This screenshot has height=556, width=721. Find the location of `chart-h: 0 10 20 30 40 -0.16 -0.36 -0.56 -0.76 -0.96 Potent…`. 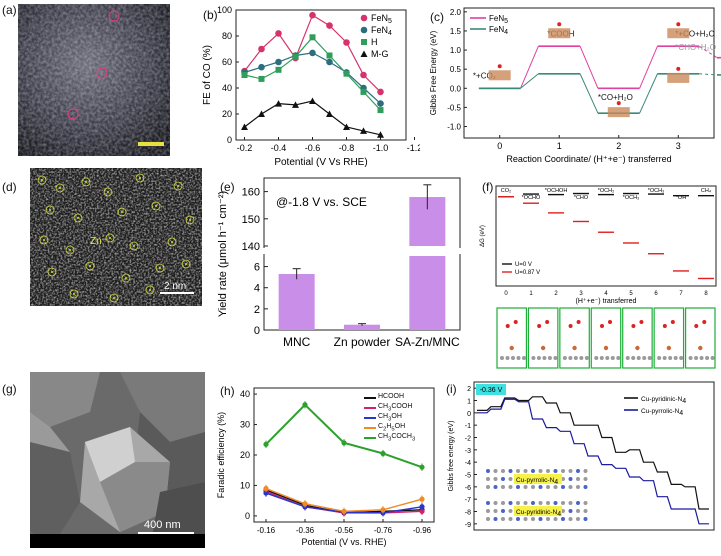

chart-h: 0 10 20 30 40 -0.16 -0.36 -0.56 -0.76 -0.96 Potent… is located at coordinates (325, 467).